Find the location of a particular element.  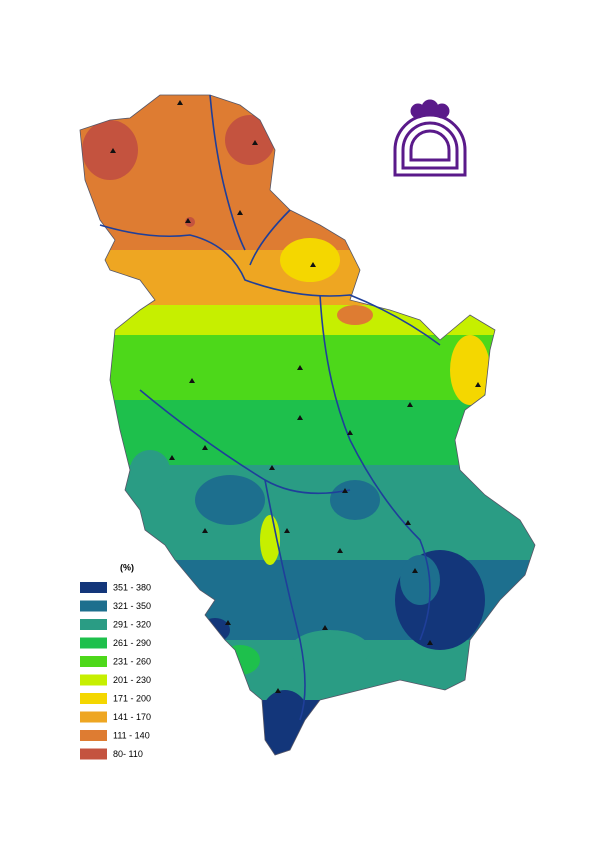

legend-label: 351 - 380 is located at coordinates (132, 587).